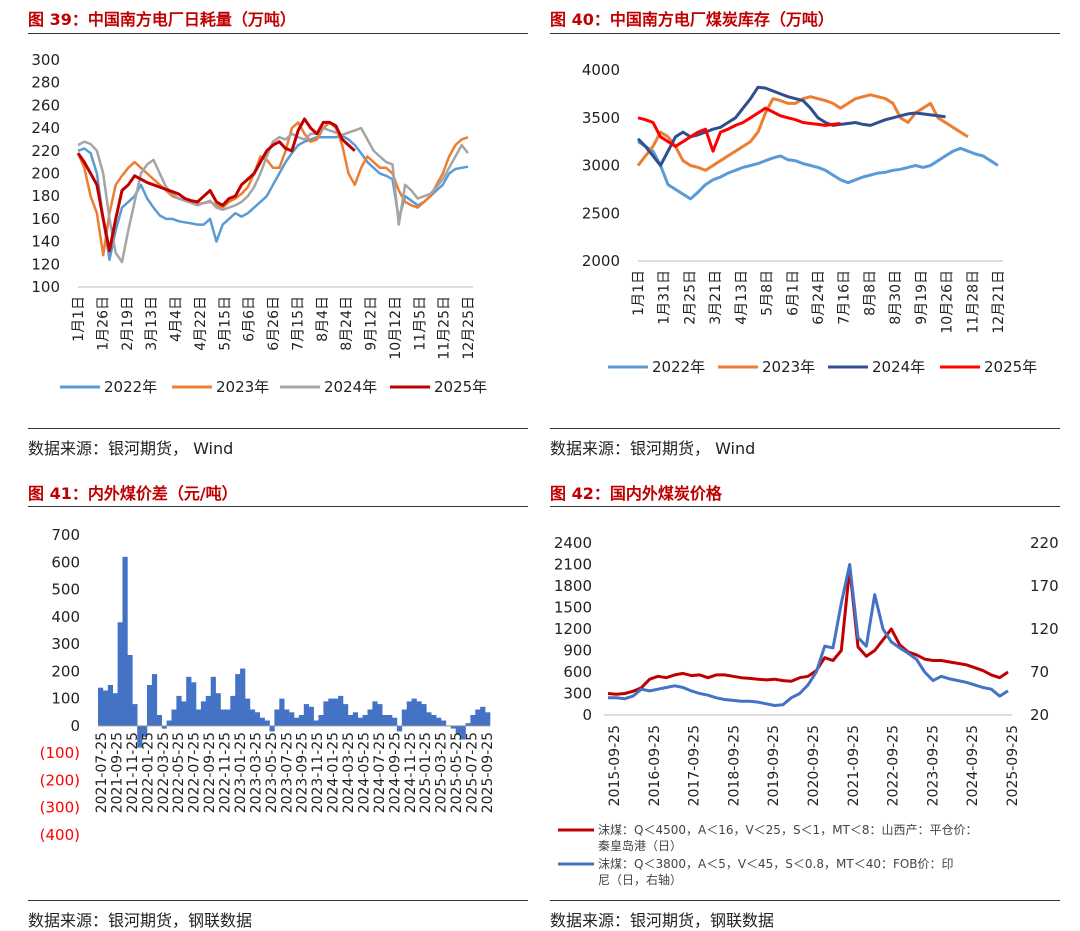 This screenshot has width=1080, height=931. I want to click on y-tick-label: 300, so click(577, 694).